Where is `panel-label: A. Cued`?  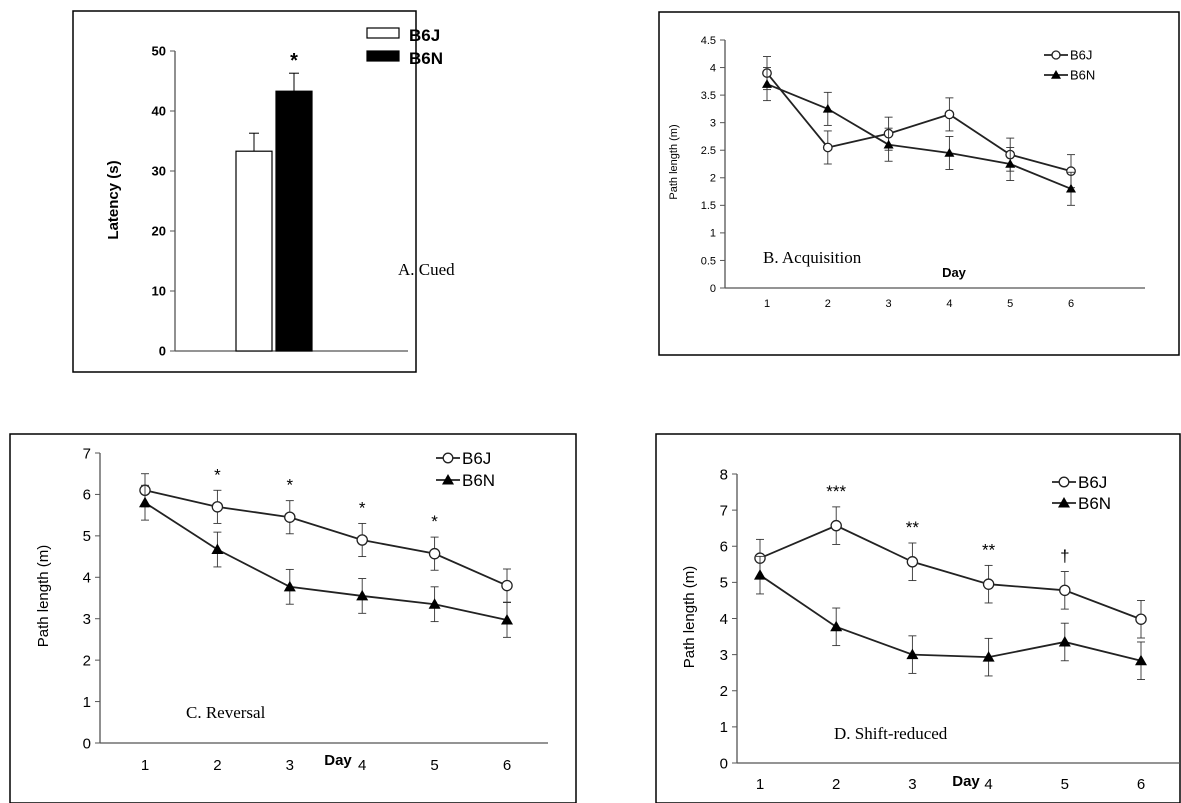 panel-label: A. Cued is located at coordinates (426, 269).